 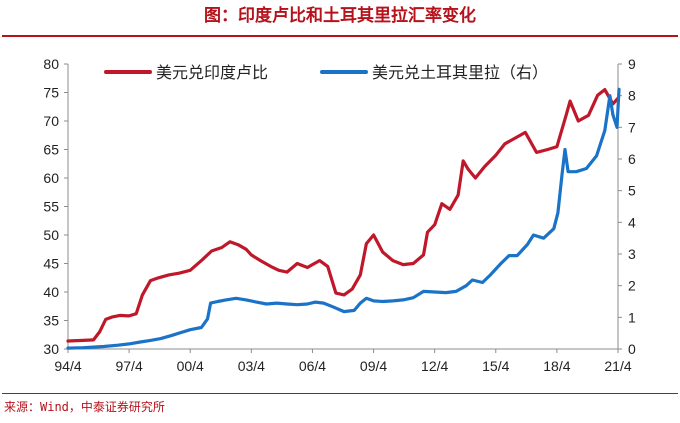 I want to click on x-tick-label: 06/4, so click(x=312, y=366).